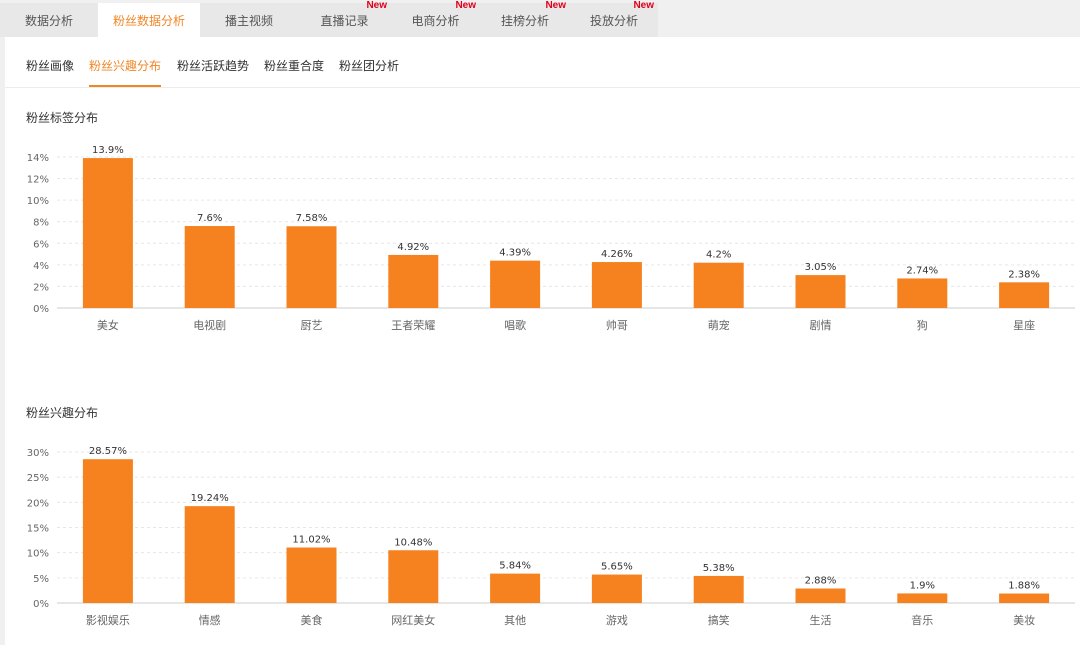 The image size is (1080, 645). Describe the element at coordinates (108, 451) in the screenshot. I see `data-label: 28.57%` at that location.